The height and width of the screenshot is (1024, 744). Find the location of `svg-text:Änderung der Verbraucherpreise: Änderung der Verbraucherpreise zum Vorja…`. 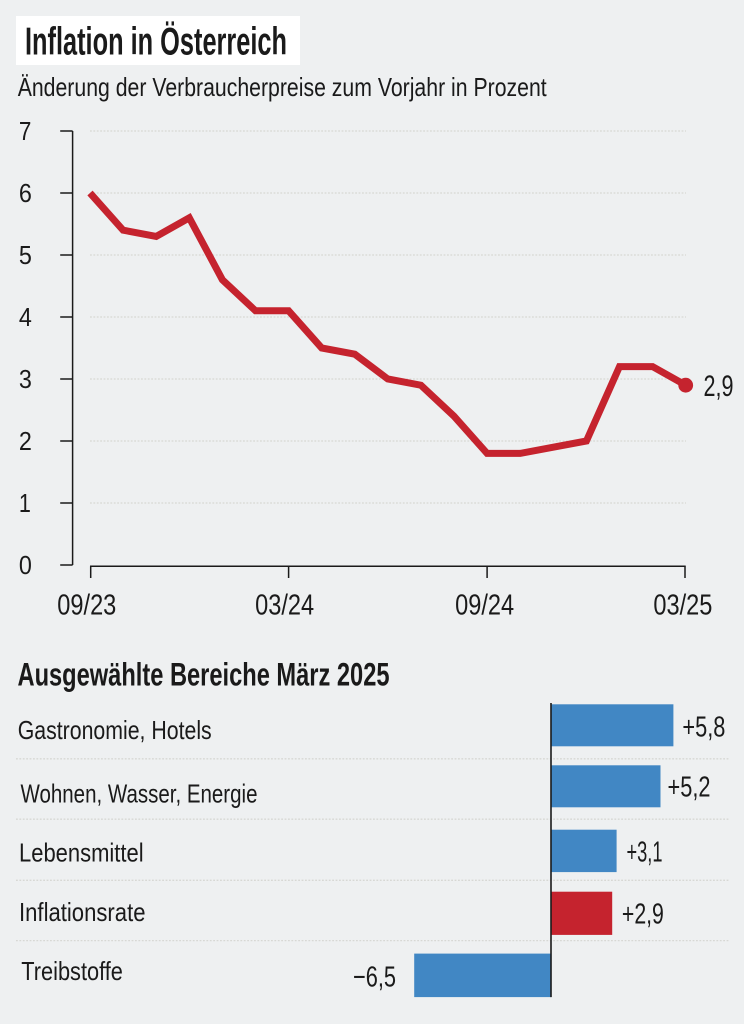

svg-text:Änderung der Verbraucherpreise: Änderung der Verbraucherpreise zum Vorja… is located at coordinates (283, 87).